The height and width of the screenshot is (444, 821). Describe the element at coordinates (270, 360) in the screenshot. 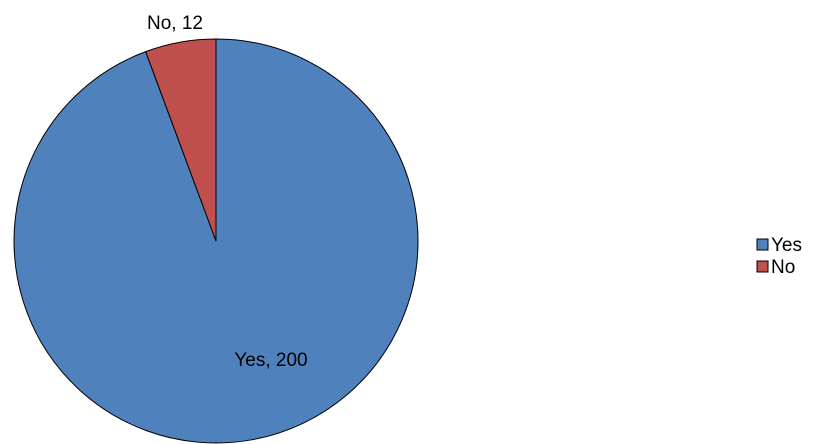

I see `data-label-yes: Yes, 200` at that location.